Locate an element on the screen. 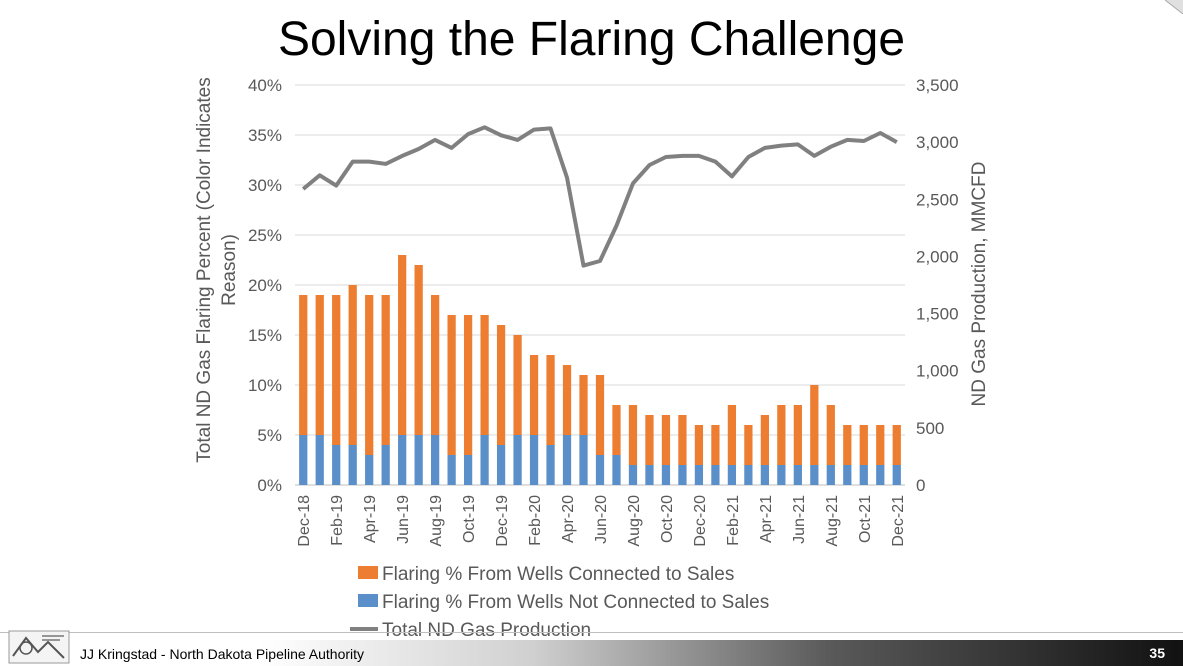 The image size is (1183, 666). y-tick-left: 35% is located at coordinates (265, 135).